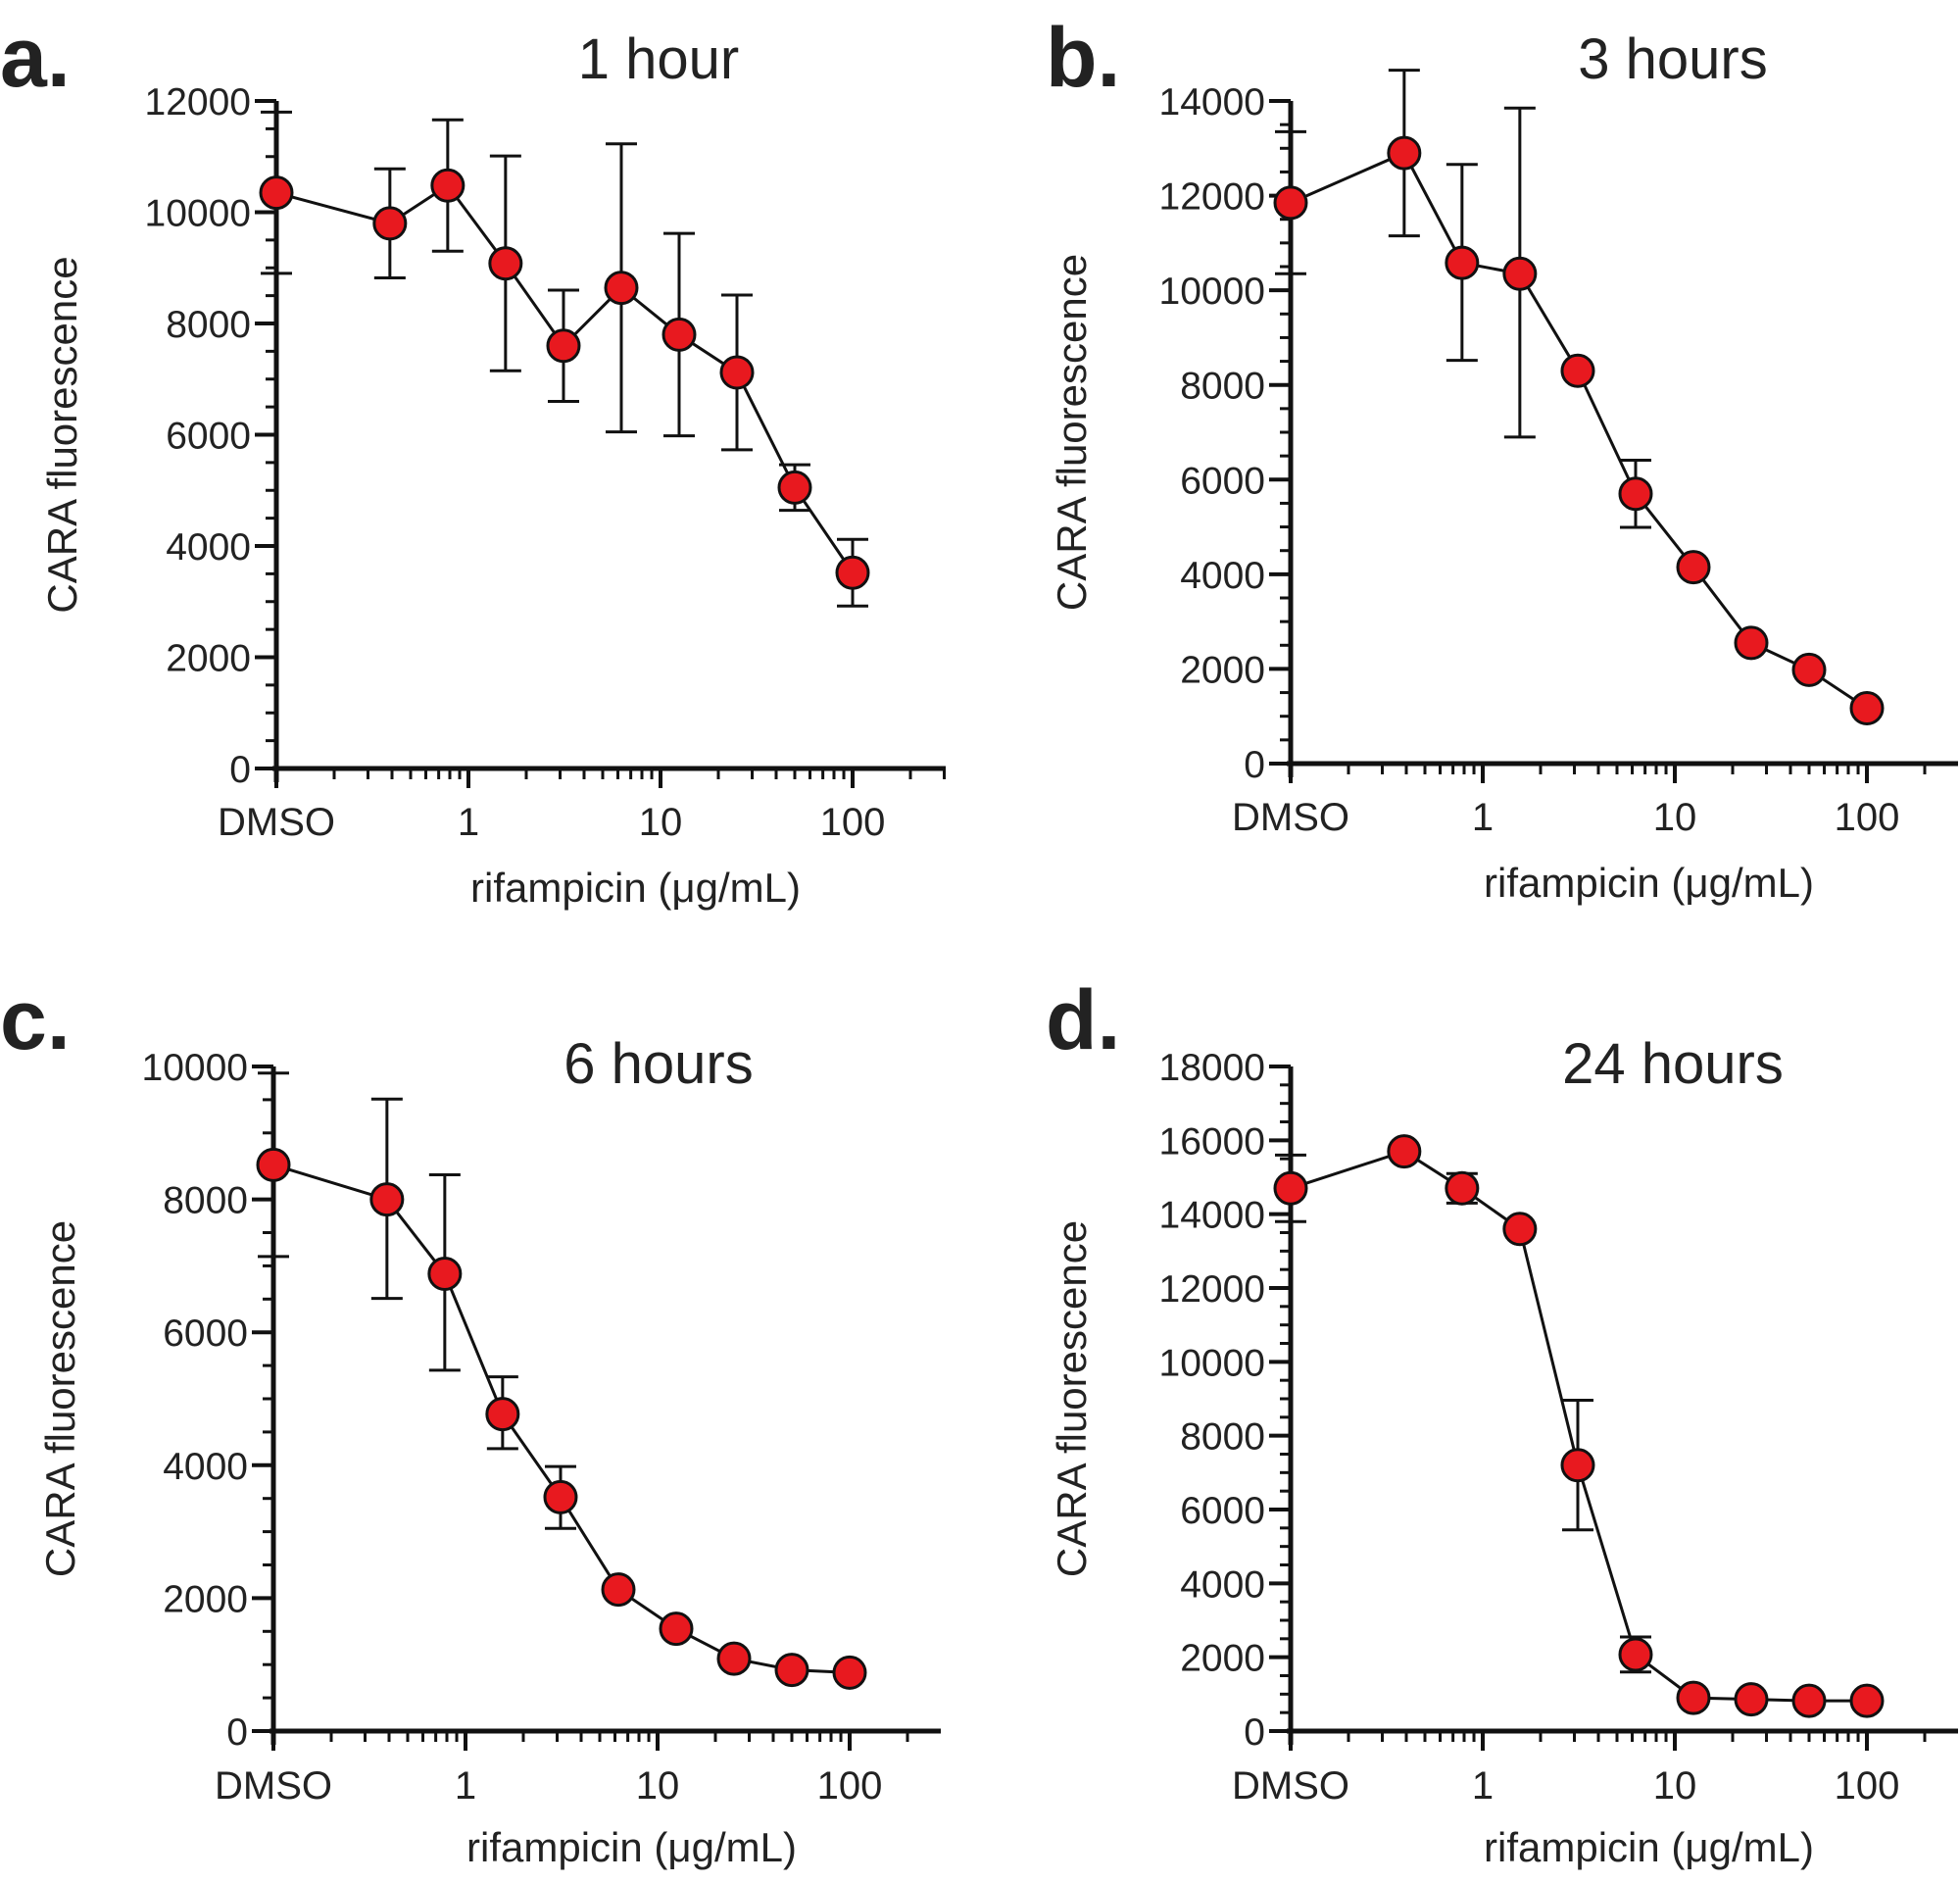 The width and height of the screenshot is (1960, 1883). Describe the element at coordinates (1083, 1020) in the screenshot. I see `panel-label: d.` at that location.